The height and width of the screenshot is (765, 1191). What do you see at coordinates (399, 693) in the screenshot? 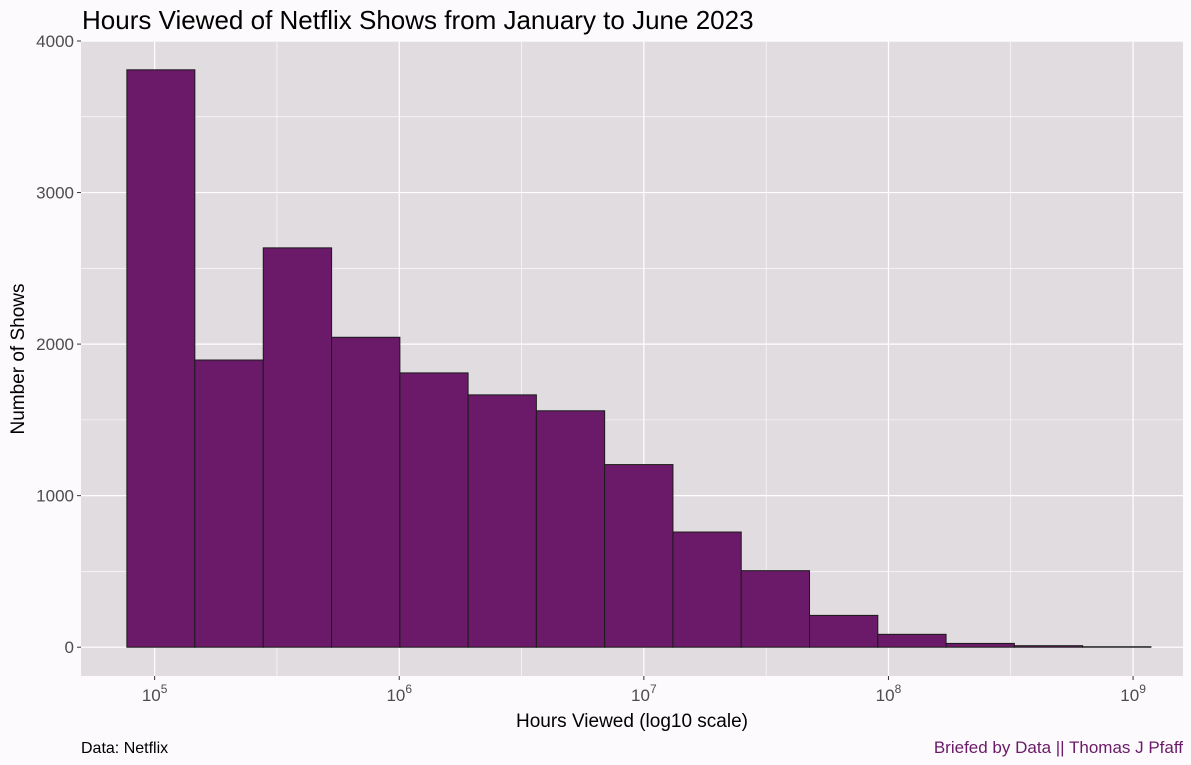
I see `x-tick-label: 10⁶` at bounding box center [399, 693].